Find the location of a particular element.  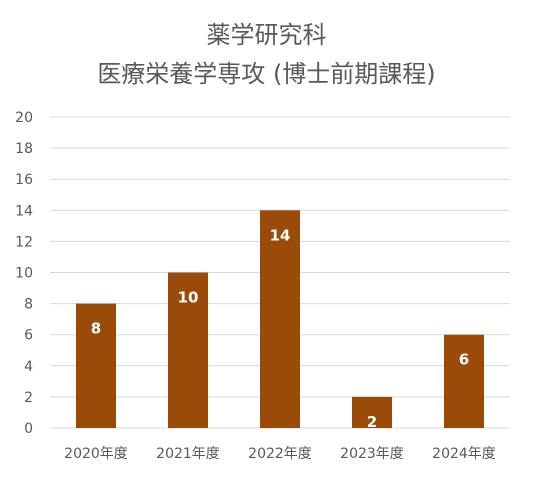

y-tick-label: 12 is located at coordinates (24, 242).